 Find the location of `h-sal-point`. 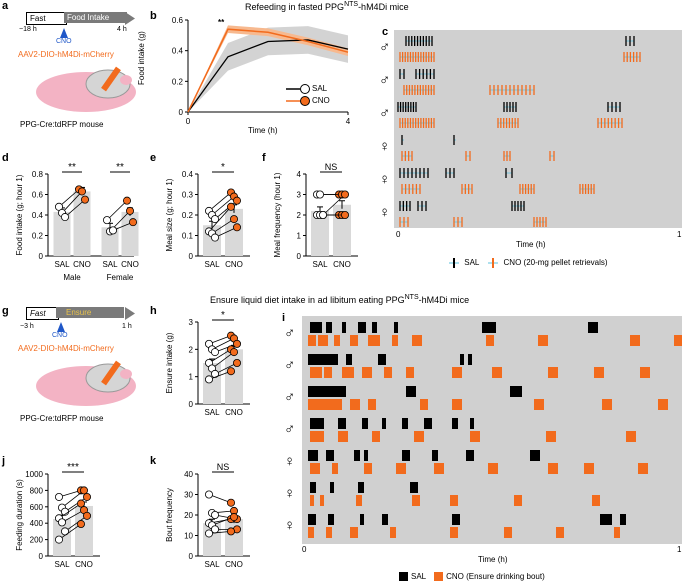

h-sal-point is located at coordinates (209, 379).